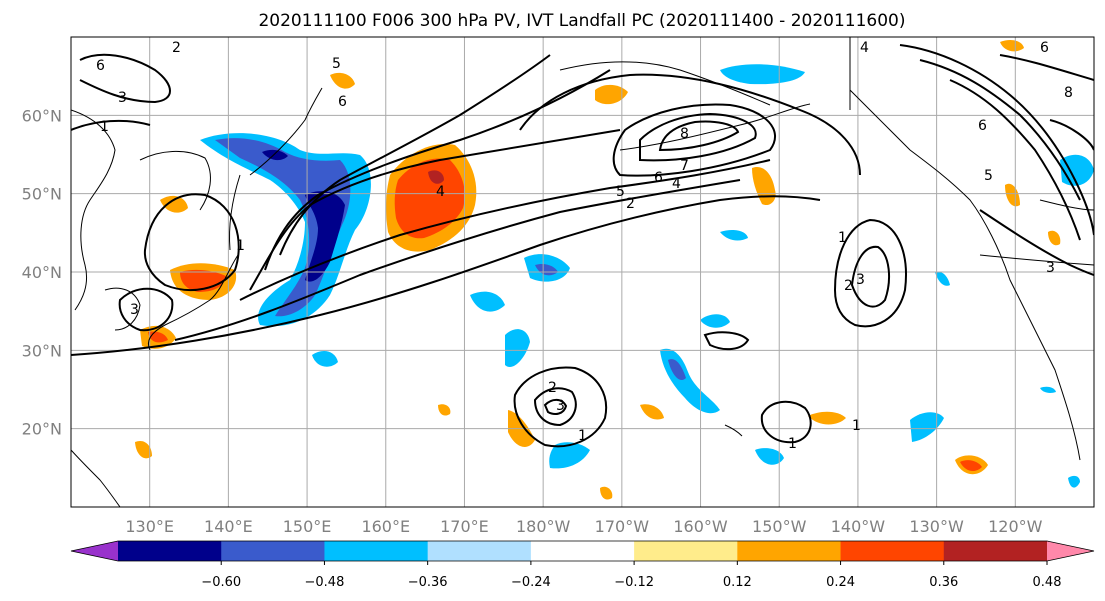  What do you see at coordinates (93, 210) in the screenshot?
I see `asia-coastline` at bounding box center [93, 210].